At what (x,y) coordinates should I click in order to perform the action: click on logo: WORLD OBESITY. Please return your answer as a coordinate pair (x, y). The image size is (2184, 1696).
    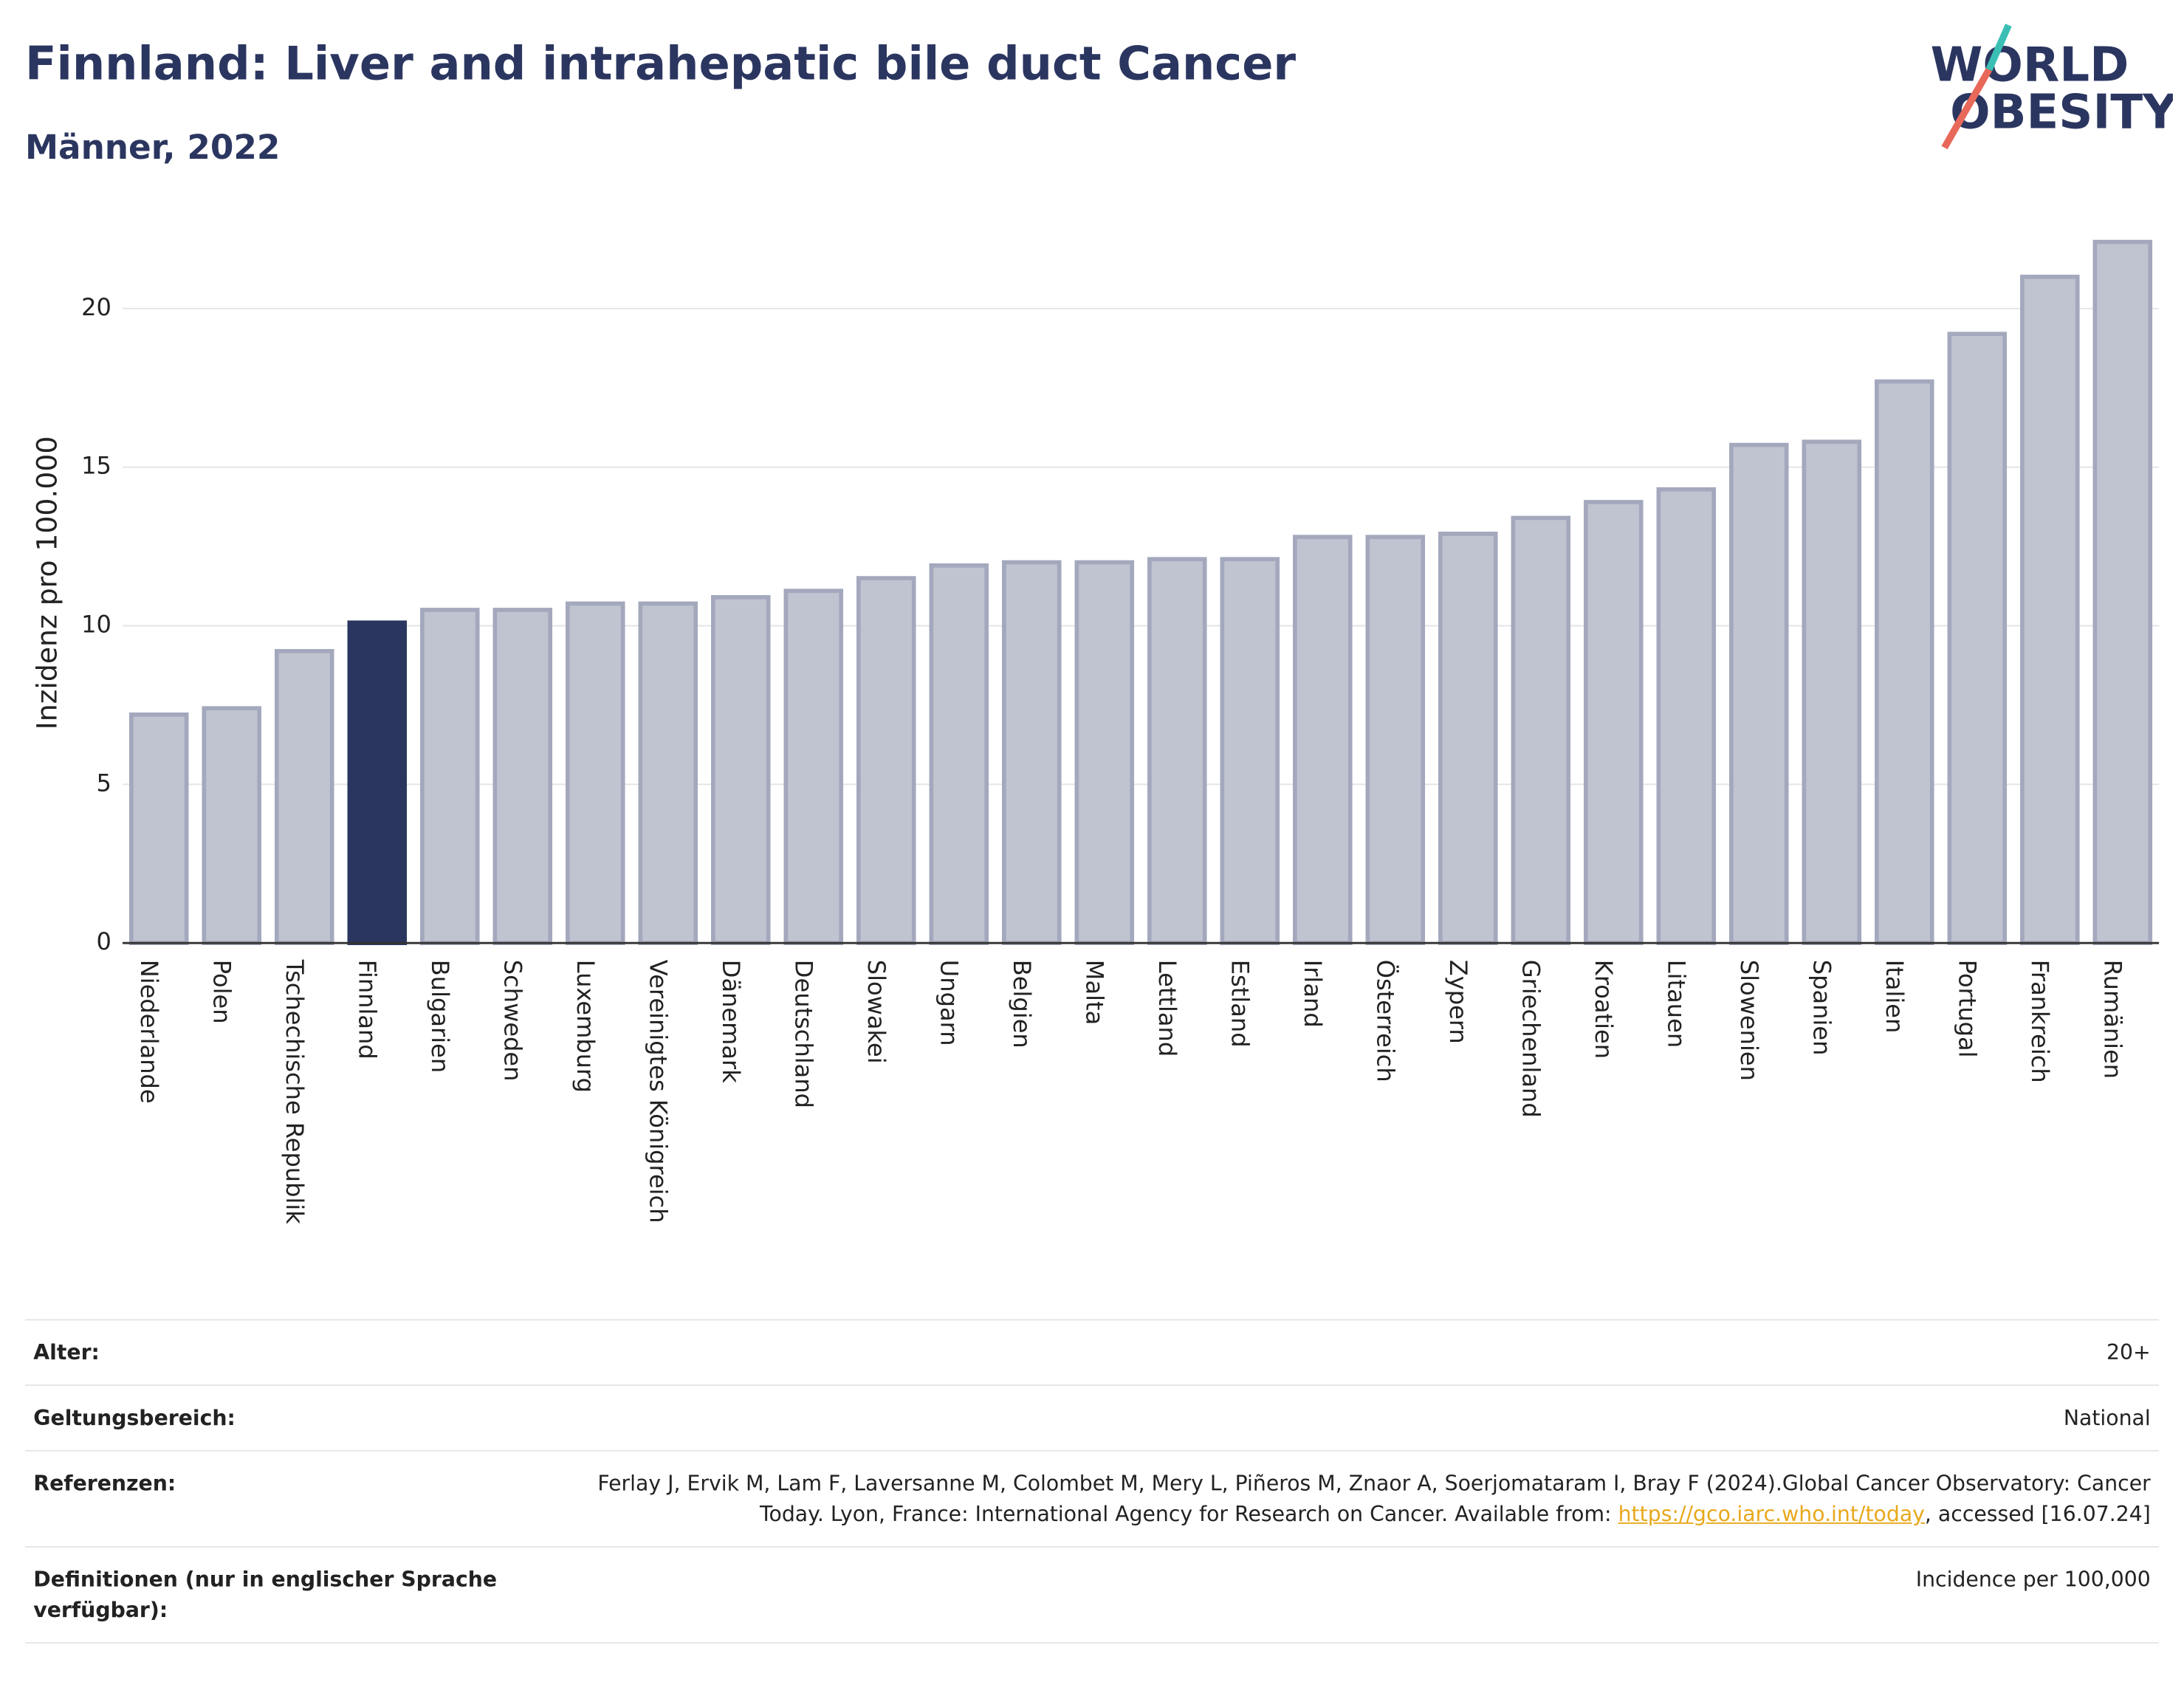
    Looking at the image, I should click on (2052, 87).